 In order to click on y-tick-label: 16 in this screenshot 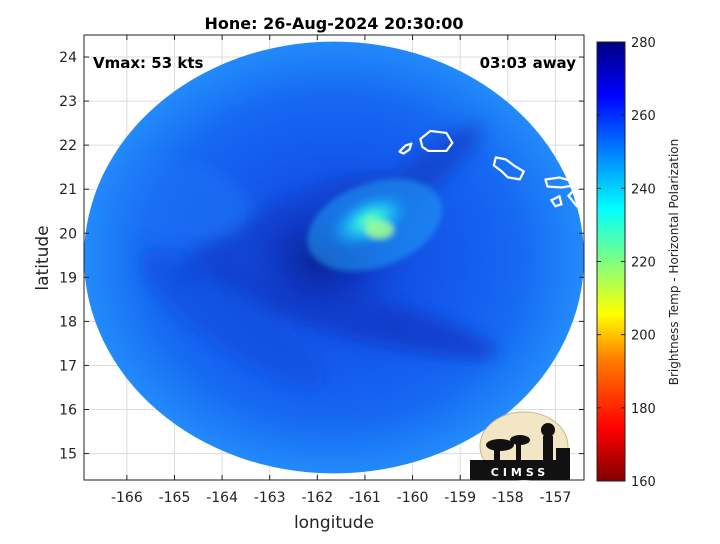, I will do `click(68, 411)`.